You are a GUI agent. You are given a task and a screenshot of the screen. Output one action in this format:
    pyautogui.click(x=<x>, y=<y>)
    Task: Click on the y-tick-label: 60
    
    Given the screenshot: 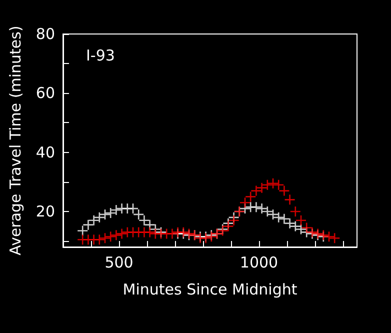 What is the action you would take?
    pyautogui.click(x=45, y=93)
    